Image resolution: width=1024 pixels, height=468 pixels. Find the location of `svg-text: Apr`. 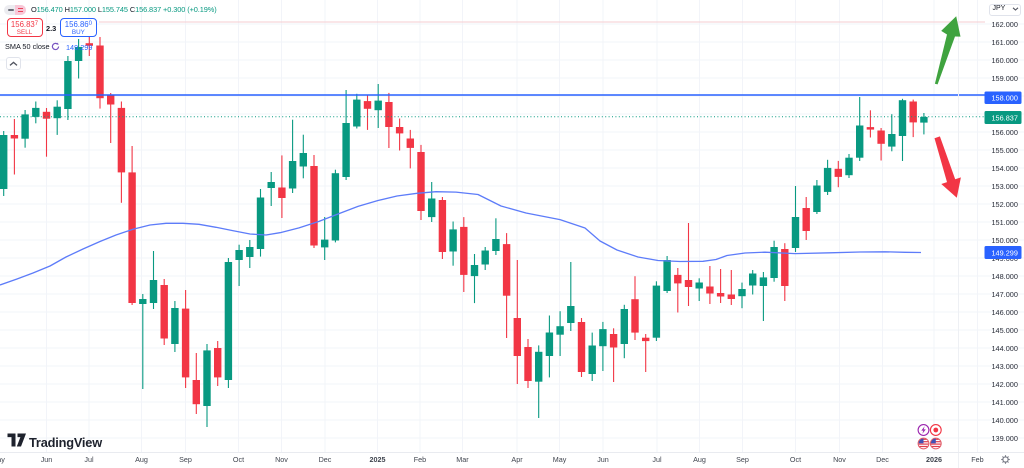

svg-text: Apr is located at coordinates (517, 459).